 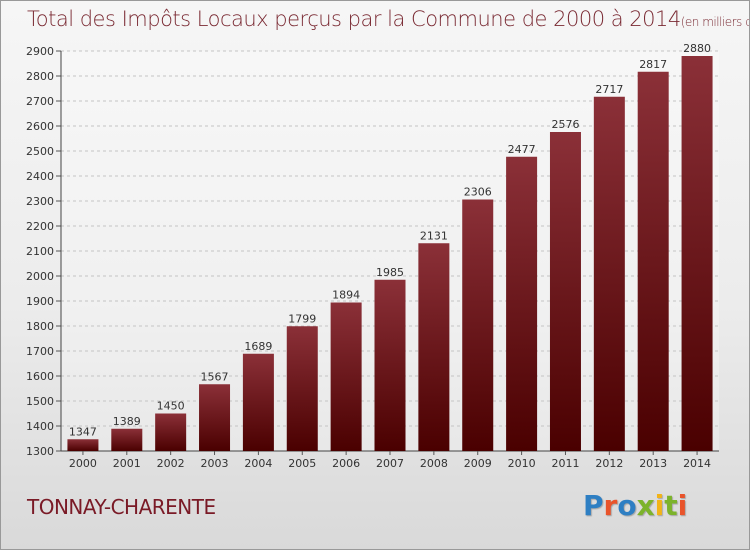 What do you see at coordinates (40, 176) in the screenshot?
I see `y-tick-label: 2400` at bounding box center [40, 176].